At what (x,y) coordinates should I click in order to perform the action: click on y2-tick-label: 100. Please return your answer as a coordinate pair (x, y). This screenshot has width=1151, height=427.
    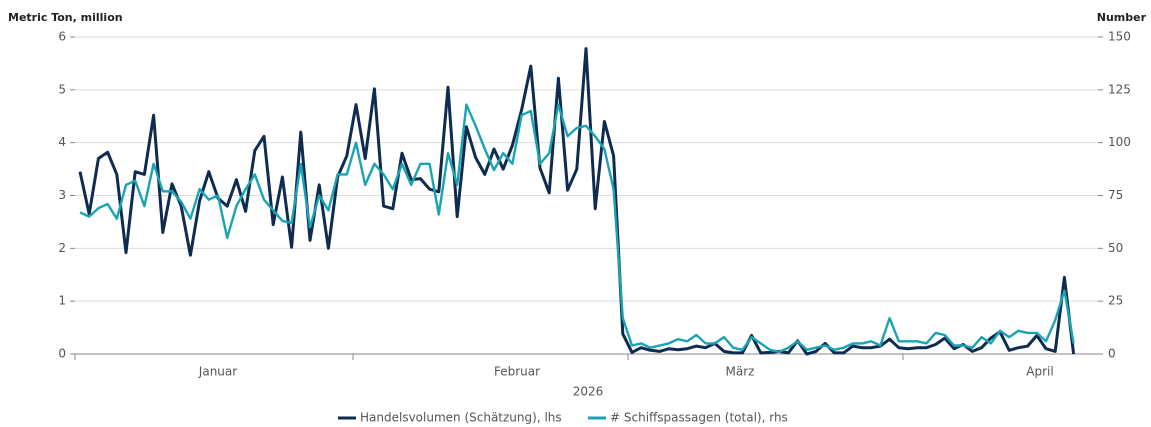
    Looking at the image, I should click on (1119, 142).